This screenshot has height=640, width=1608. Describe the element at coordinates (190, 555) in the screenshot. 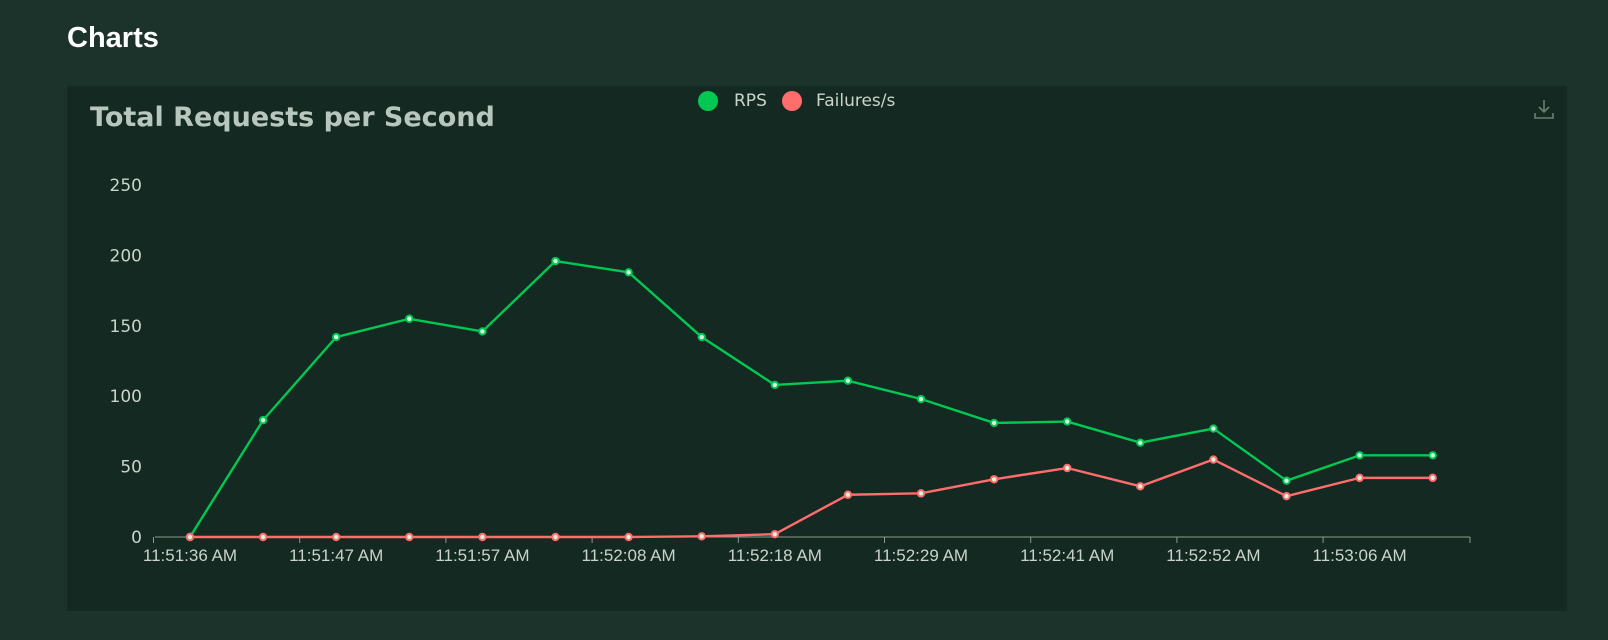

I see `x-tick-label: 11:51:36 AM` at that location.